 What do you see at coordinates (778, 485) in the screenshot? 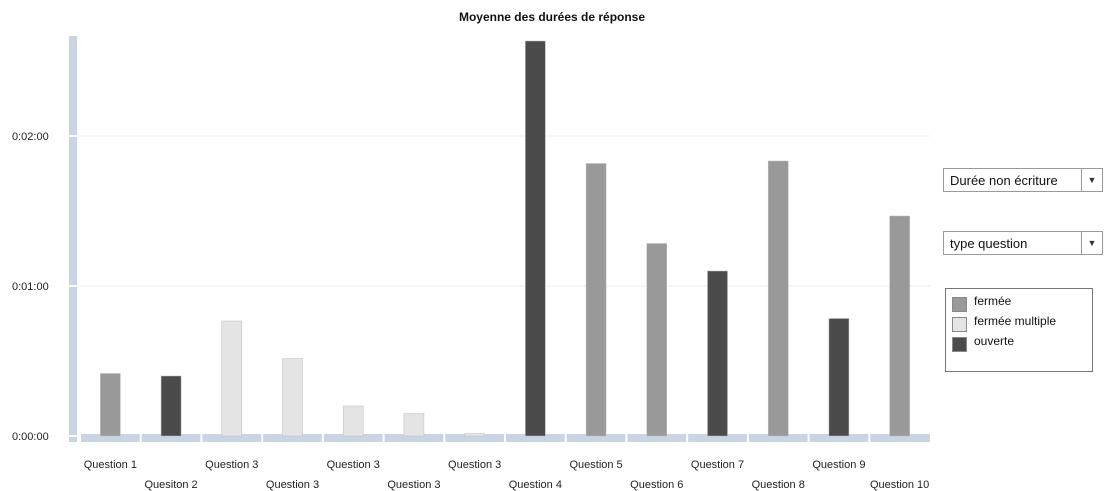
I see `x-category-label: Question 8` at bounding box center [778, 485].